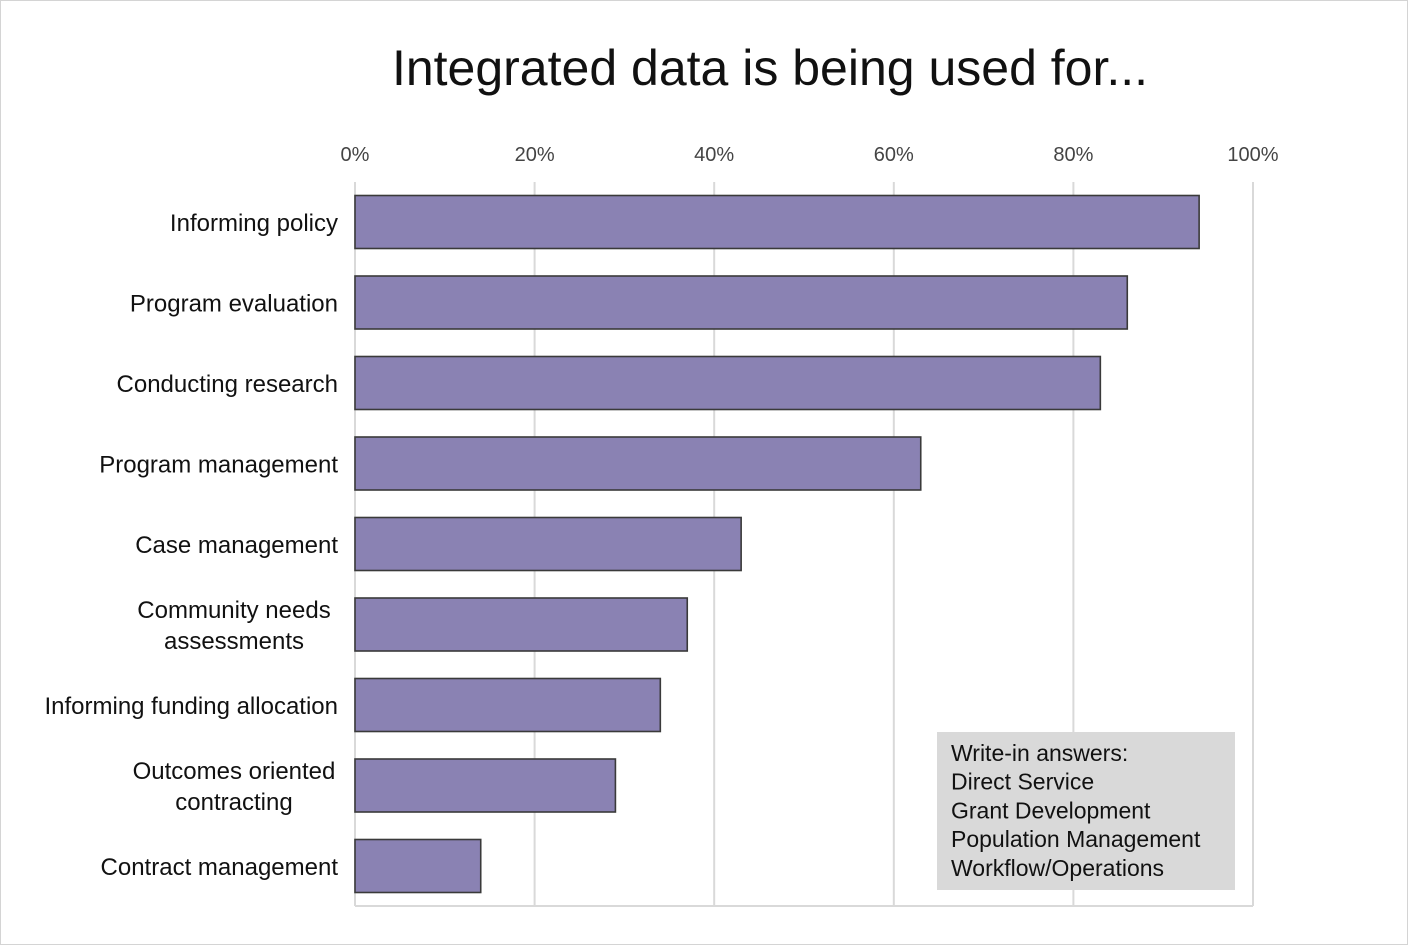 This screenshot has width=1410, height=947. Describe the element at coordinates (234, 304) in the screenshot. I see `category-label: Program evaluation` at that location.